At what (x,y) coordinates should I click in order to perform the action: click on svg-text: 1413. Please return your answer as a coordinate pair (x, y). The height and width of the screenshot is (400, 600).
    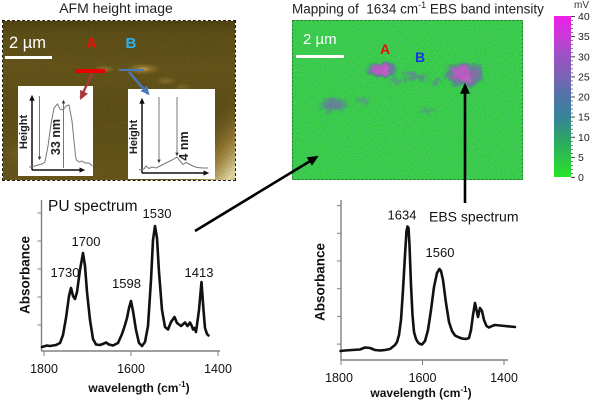
    Looking at the image, I should click on (199, 272).